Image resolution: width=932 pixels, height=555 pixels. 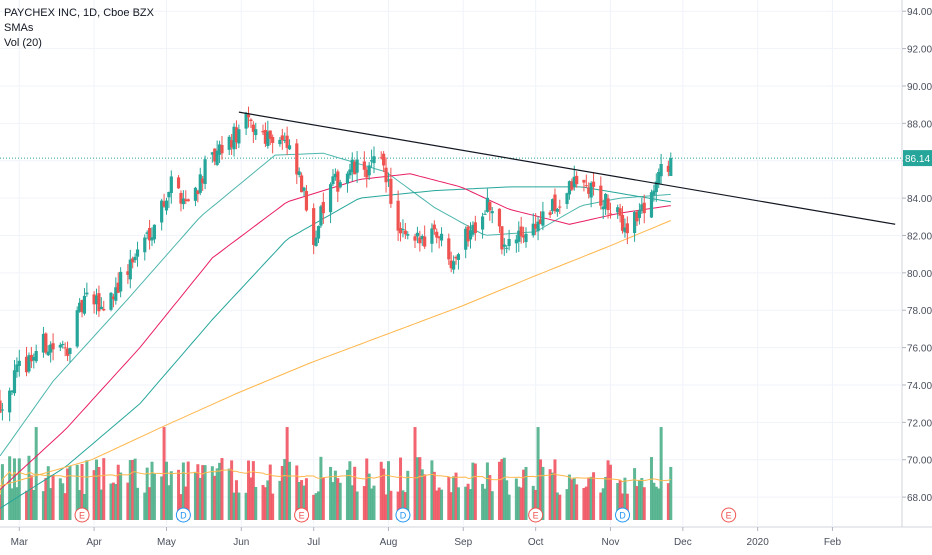 What do you see at coordinates (919, 199) in the screenshot?
I see `y-tick-label: 84.00` at bounding box center [919, 199].